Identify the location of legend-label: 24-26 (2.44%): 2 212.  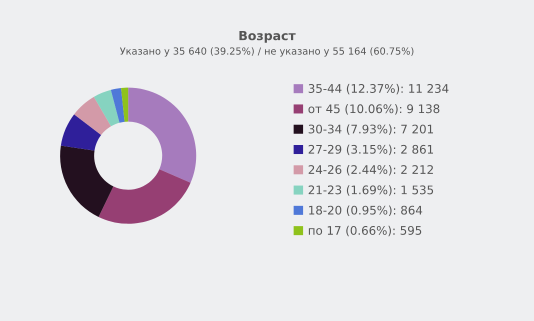
(370, 170).